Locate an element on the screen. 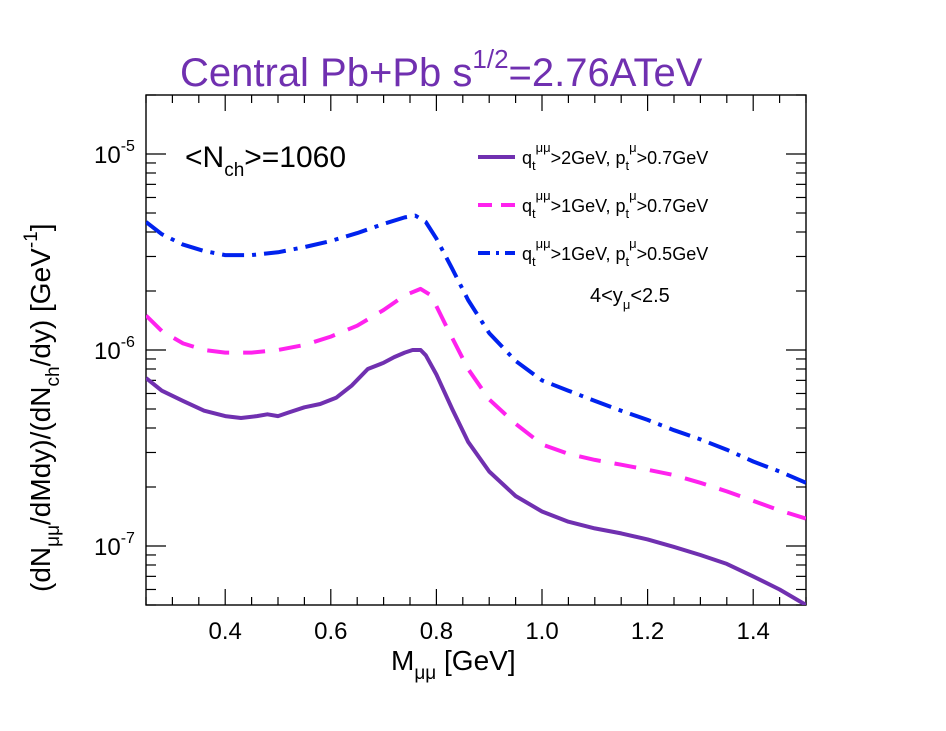 The width and height of the screenshot is (946, 731). rapidity-note: 4<yμ<2.5 is located at coordinates (630, 298).